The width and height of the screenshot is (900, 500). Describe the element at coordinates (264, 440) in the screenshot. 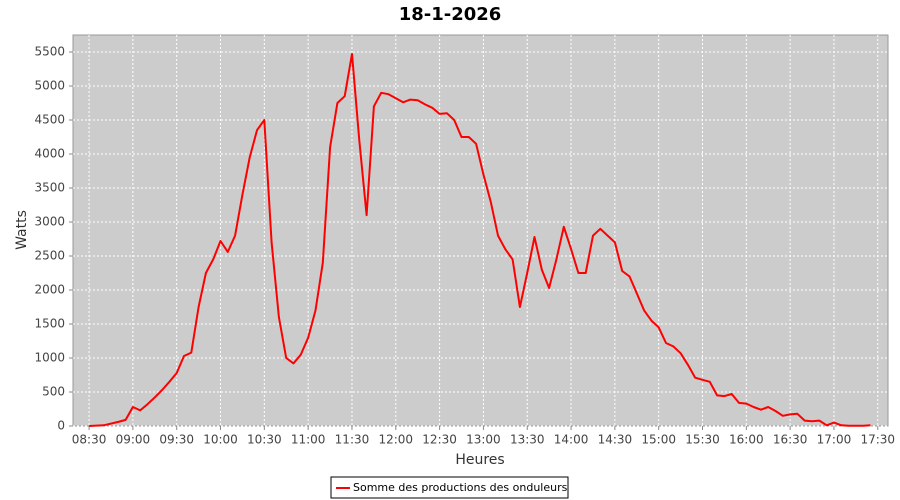

I see `x-tick-label: 10:30` at that location.